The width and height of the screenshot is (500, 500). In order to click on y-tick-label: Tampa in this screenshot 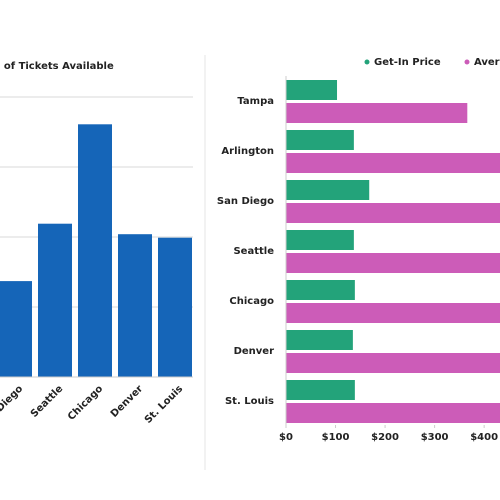, I will do `click(255, 101)`.